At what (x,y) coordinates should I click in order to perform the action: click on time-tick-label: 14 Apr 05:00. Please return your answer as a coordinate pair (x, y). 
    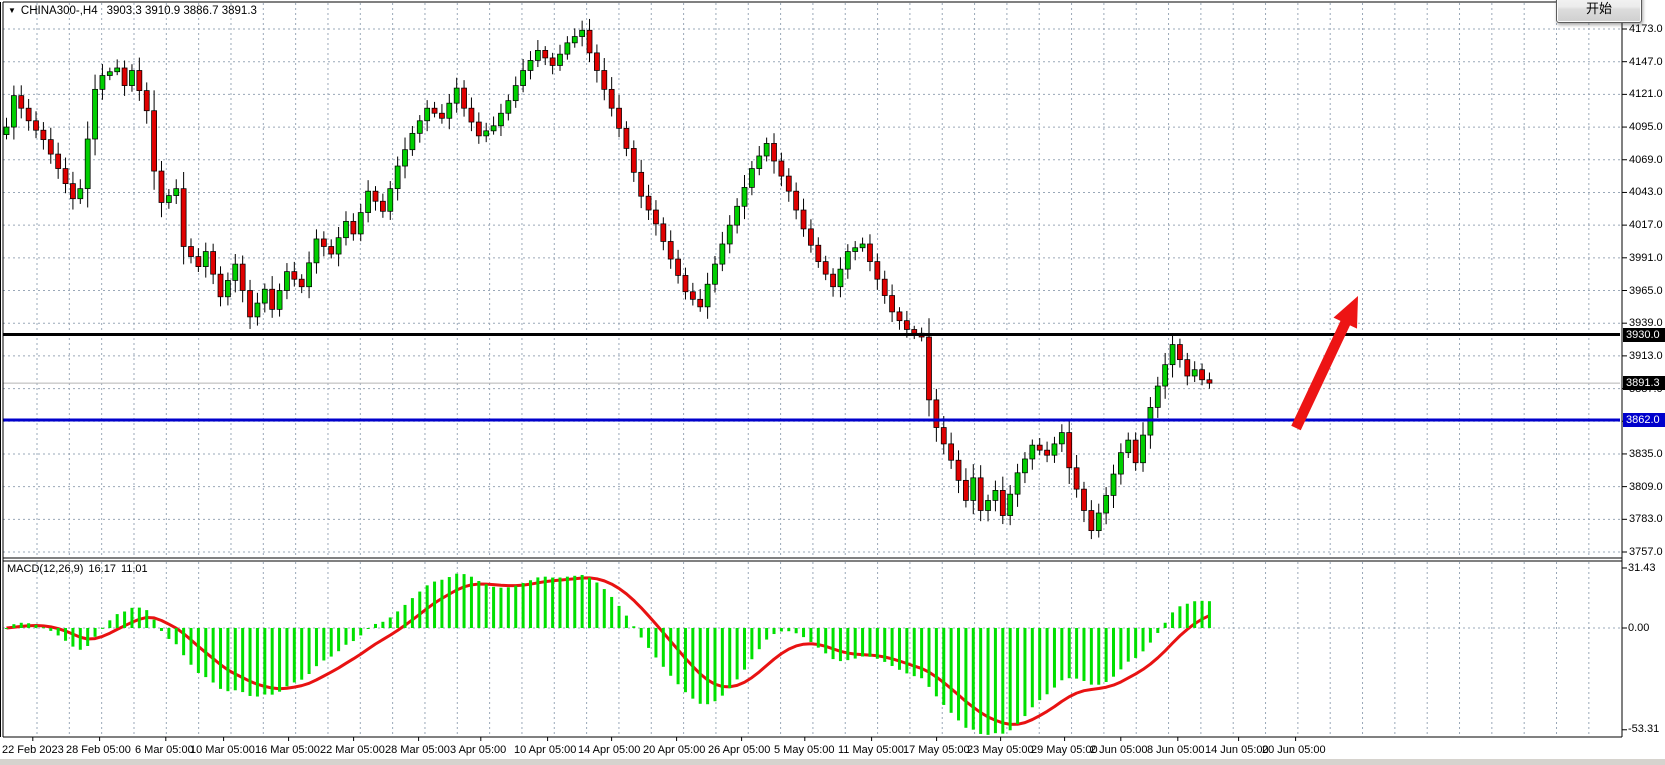
    Looking at the image, I should click on (609, 750).